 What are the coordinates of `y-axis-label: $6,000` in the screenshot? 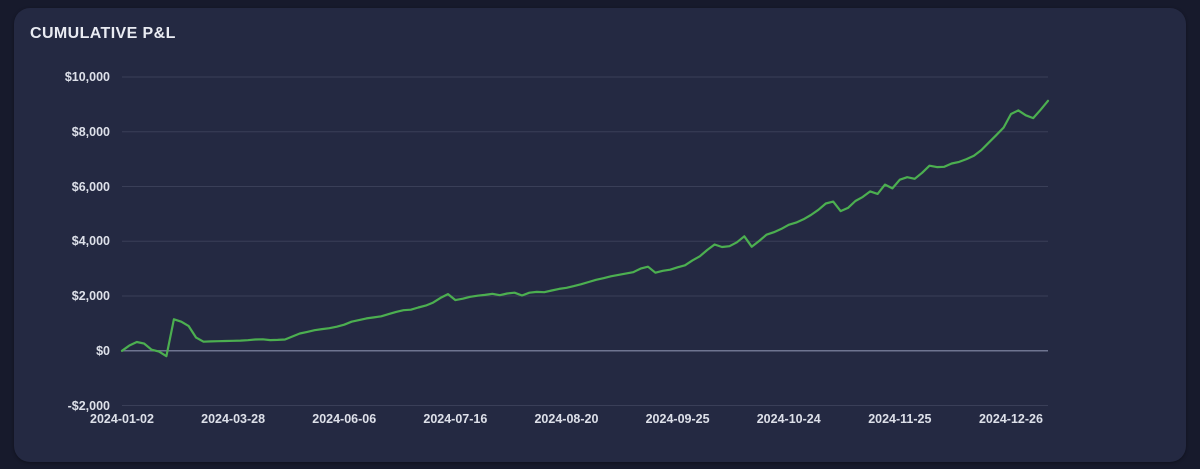 It's located at (90, 186).